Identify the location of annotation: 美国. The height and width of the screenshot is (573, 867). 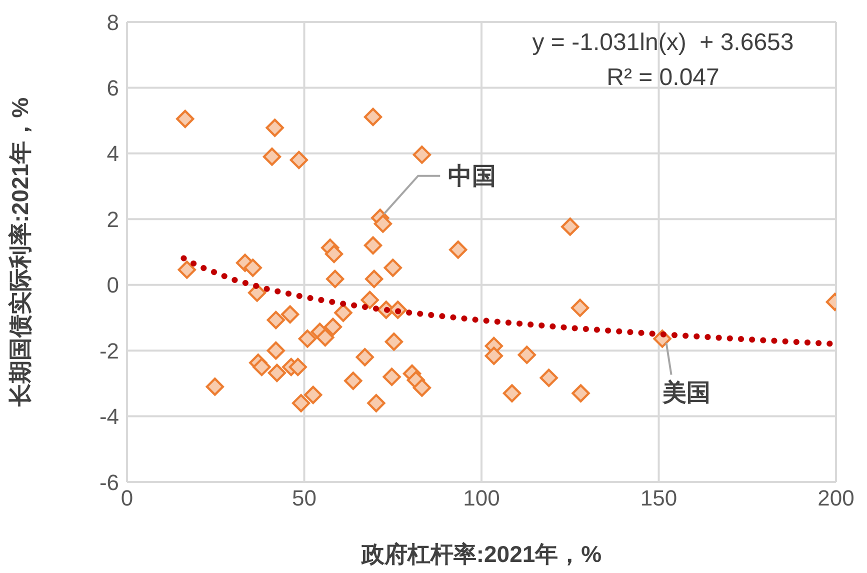
(685, 392).